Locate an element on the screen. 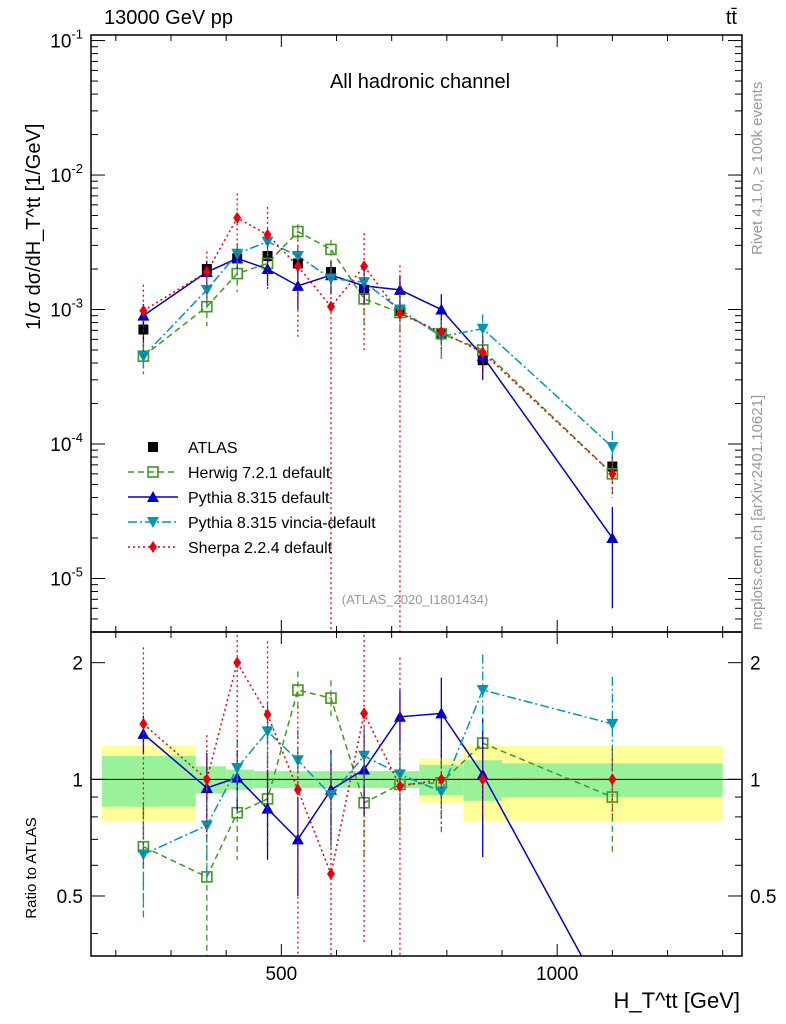 This screenshot has height=1024, width=786. x-axis-label: H_T^tt [GeV] is located at coordinates (677, 1000).